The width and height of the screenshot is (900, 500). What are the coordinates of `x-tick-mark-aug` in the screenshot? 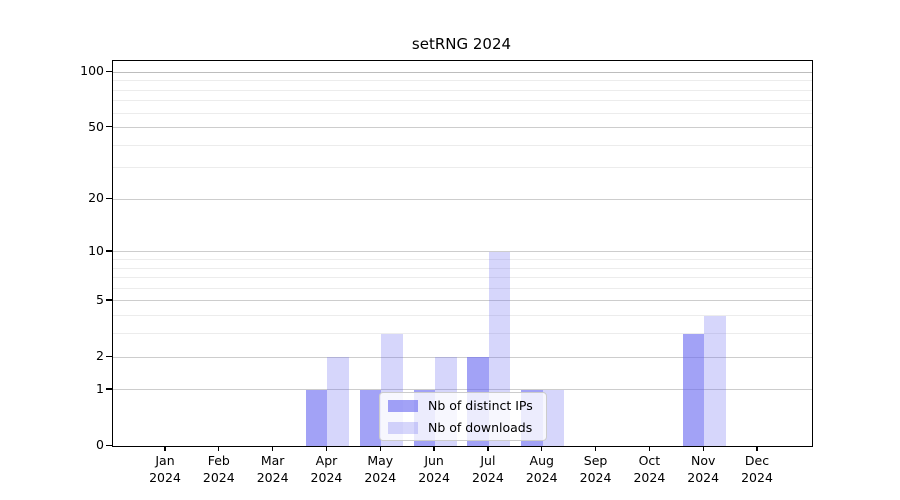 It's located at (542, 448).